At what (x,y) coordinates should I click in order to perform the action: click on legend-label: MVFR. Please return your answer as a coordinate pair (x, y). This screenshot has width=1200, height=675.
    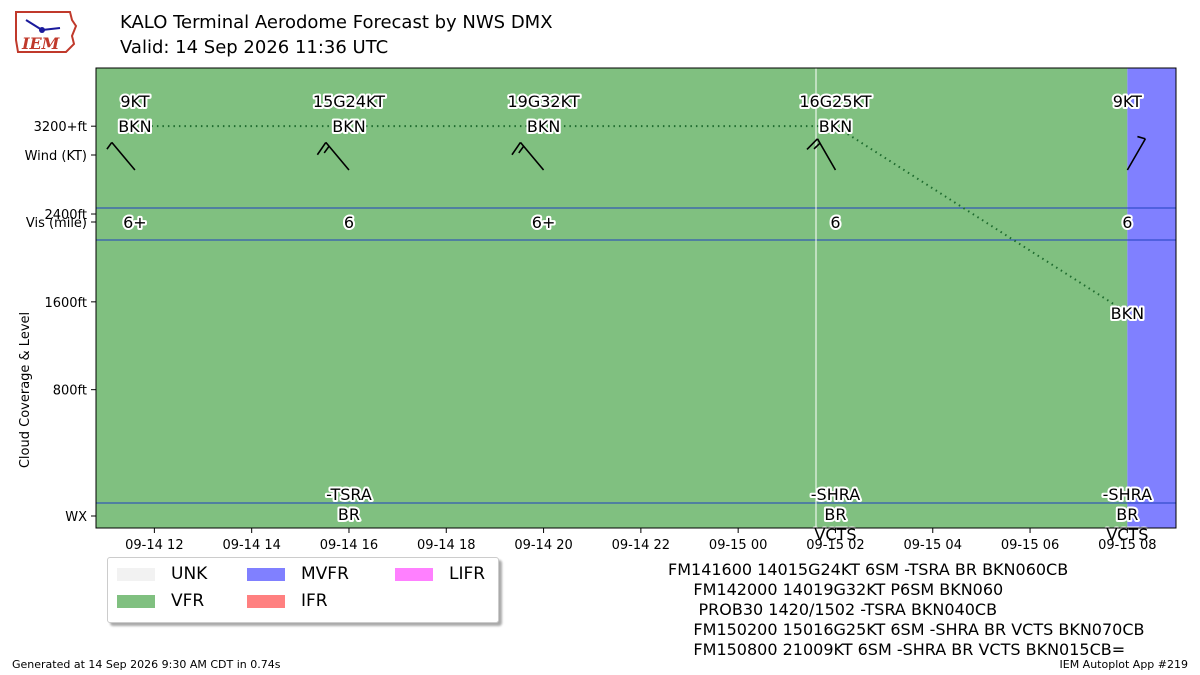
    Looking at the image, I should click on (325, 574).